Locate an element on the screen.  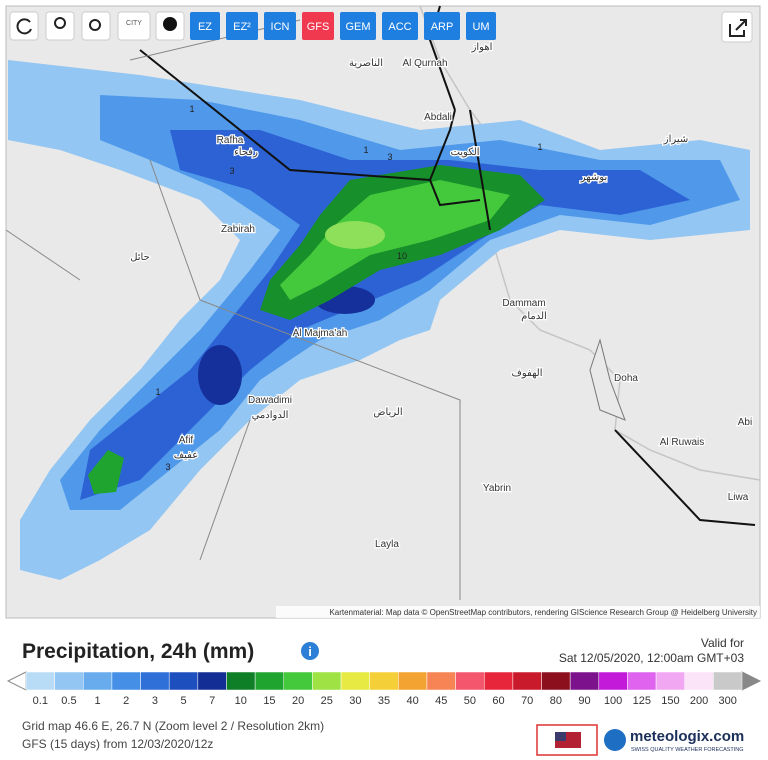
refresh-button is located at coordinates (24, 26).